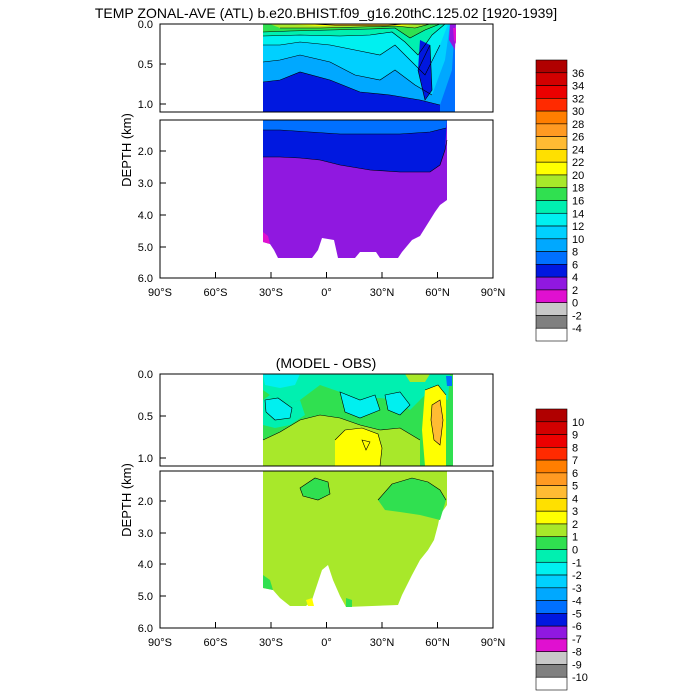  I want to click on colorbar-label: 26, so click(578, 138).